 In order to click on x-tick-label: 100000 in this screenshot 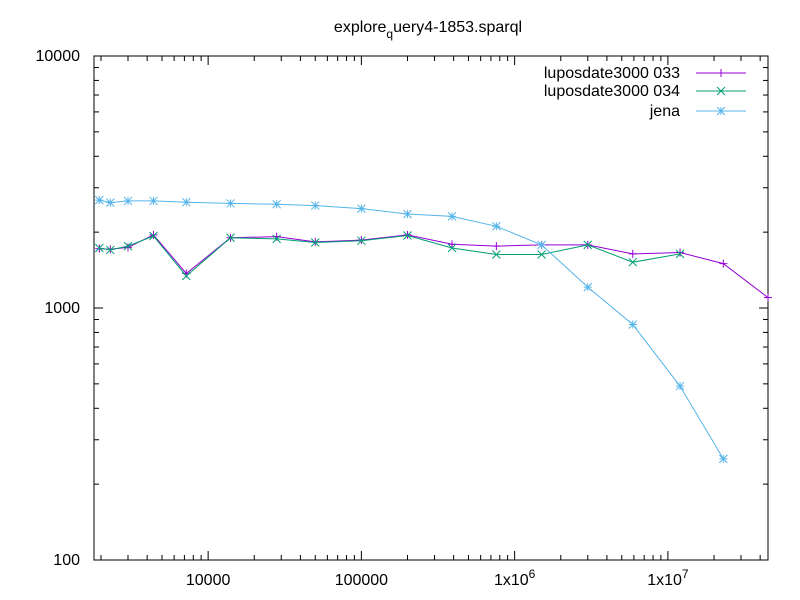, I will do `click(361, 580)`.